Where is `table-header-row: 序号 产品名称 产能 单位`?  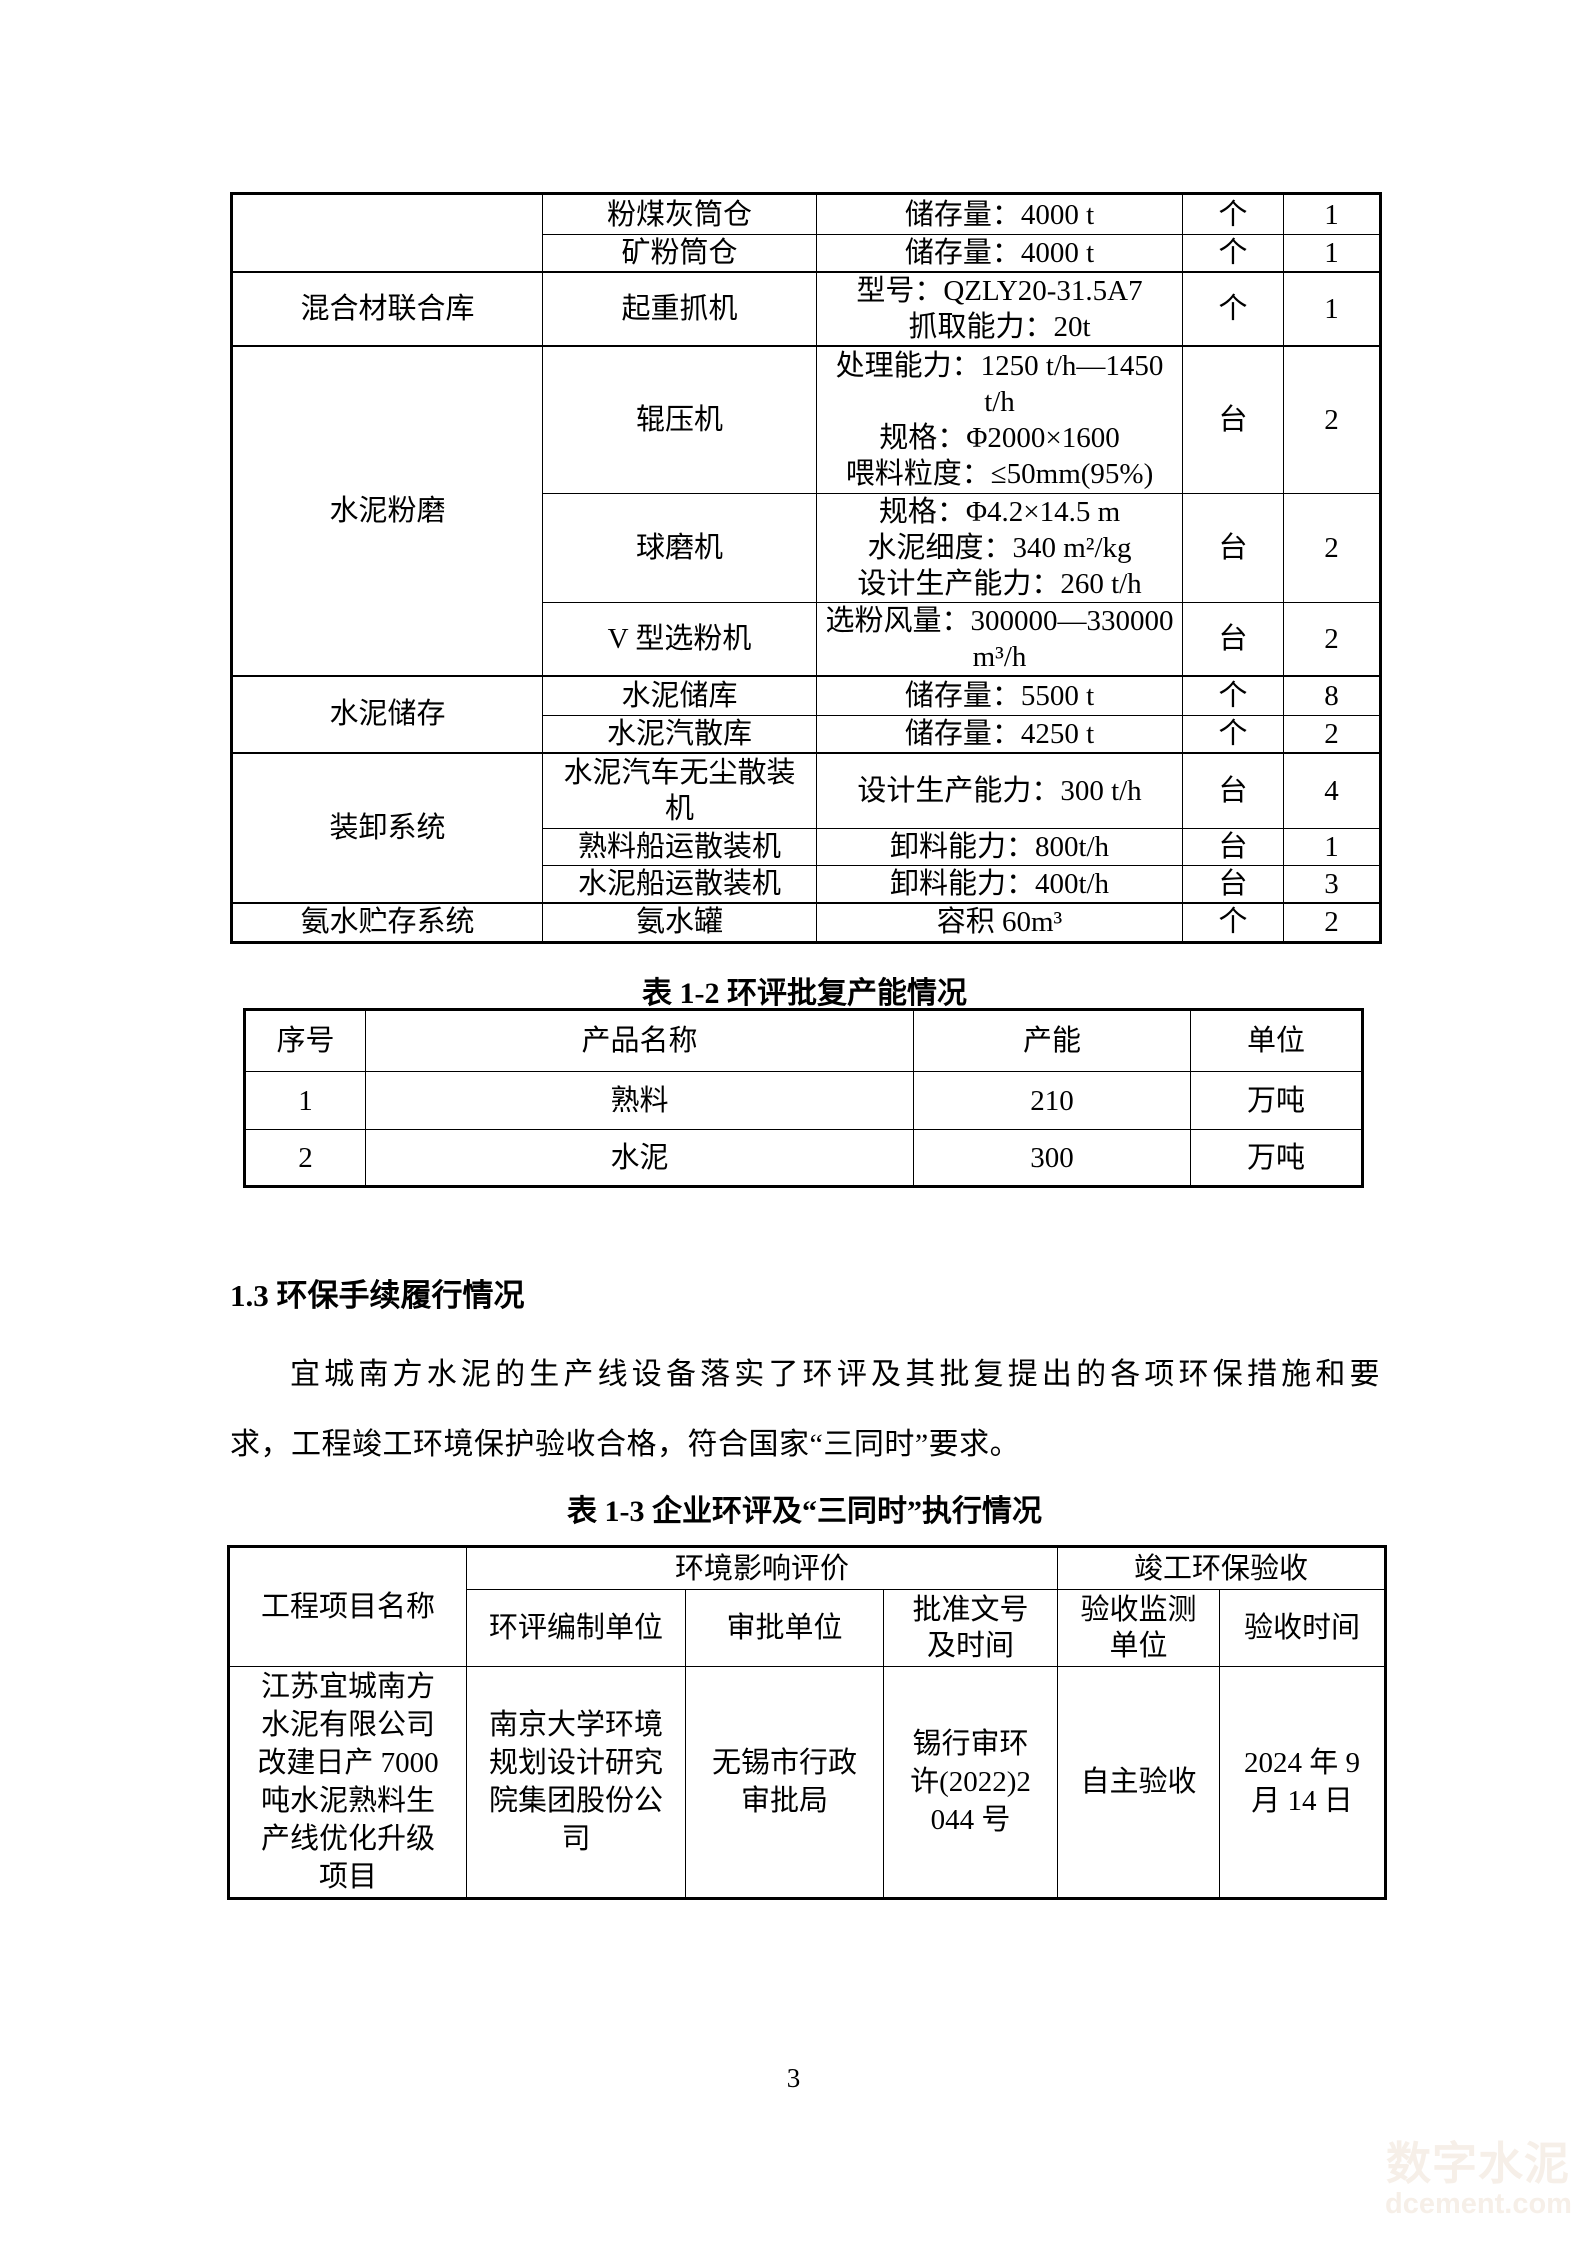 table-header-row: 序号 产品名称 产能 单位 is located at coordinates (803, 1040).